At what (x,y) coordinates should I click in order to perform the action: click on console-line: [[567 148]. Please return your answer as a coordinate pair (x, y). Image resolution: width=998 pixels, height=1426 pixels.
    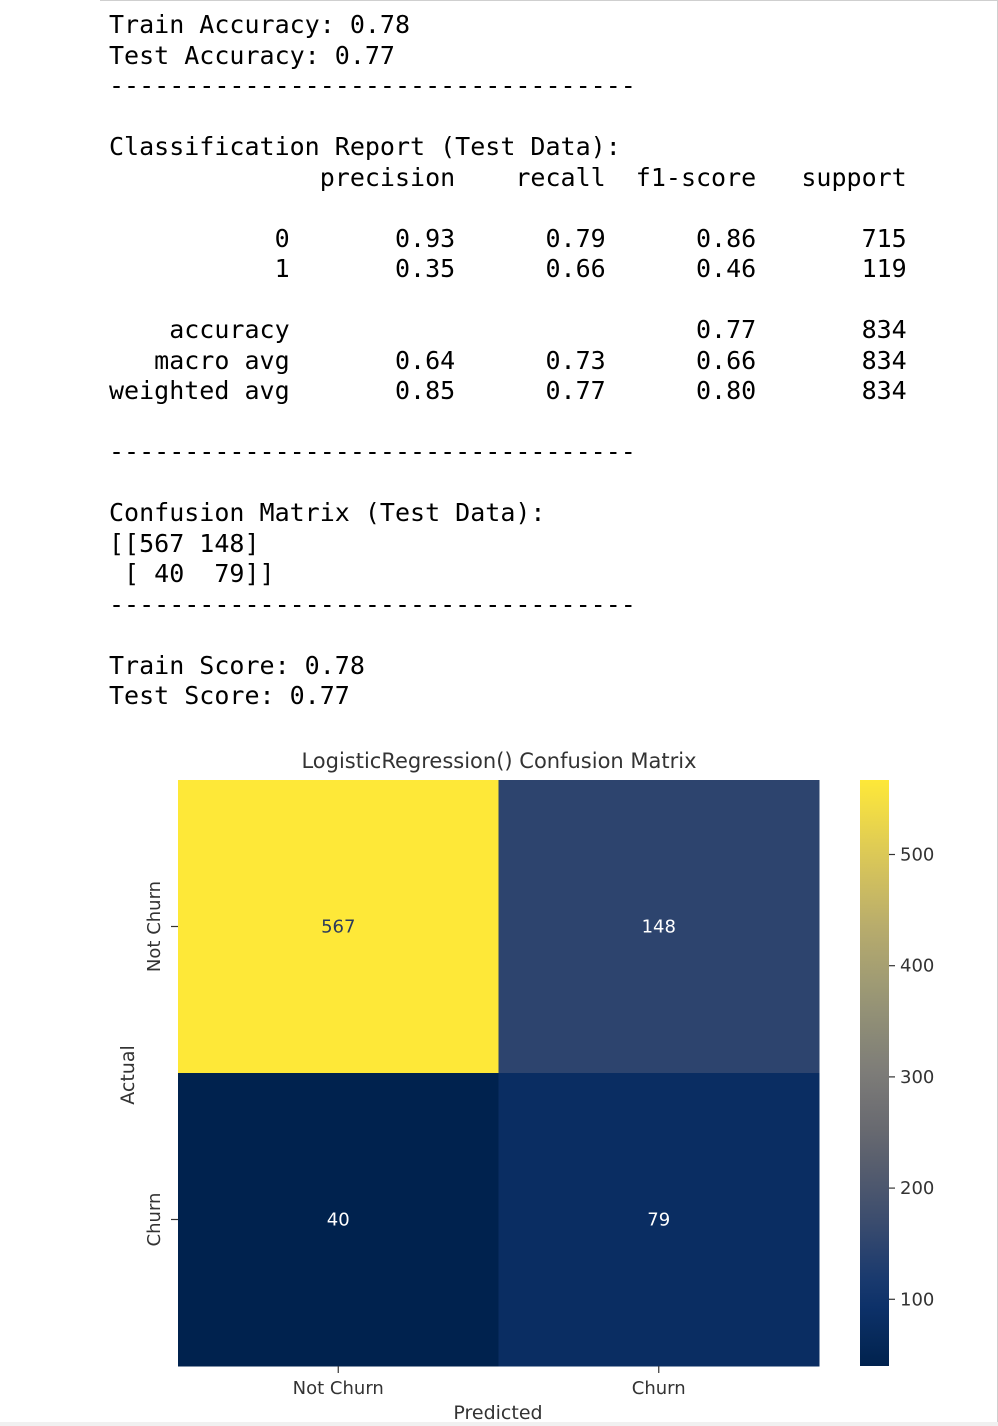
    Looking at the image, I should click on (184, 543).